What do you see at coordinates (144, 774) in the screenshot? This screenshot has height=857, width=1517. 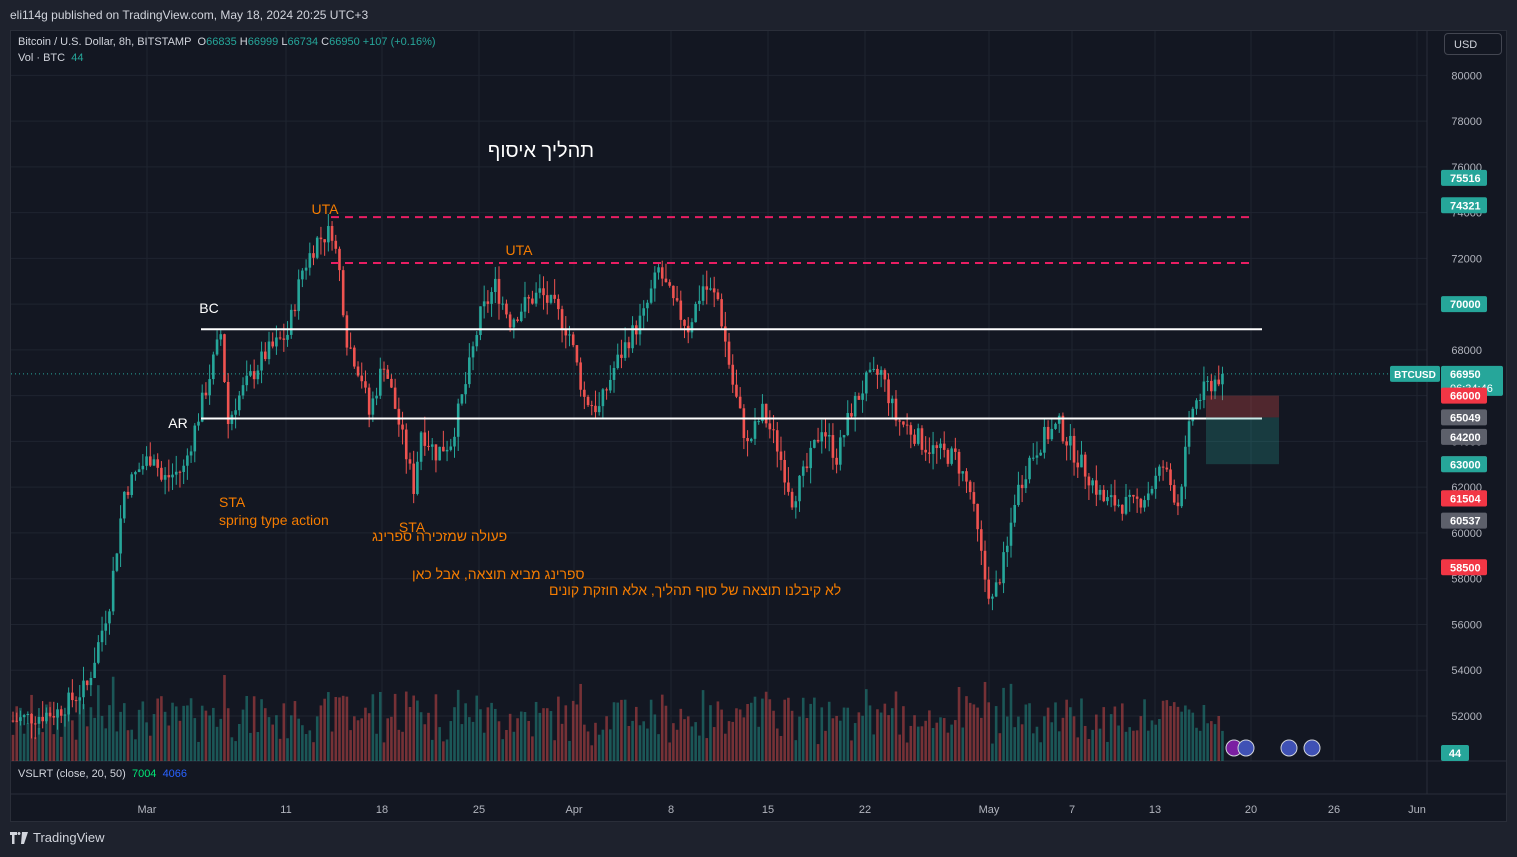 I see `indicator-value-1: 7004` at bounding box center [144, 774].